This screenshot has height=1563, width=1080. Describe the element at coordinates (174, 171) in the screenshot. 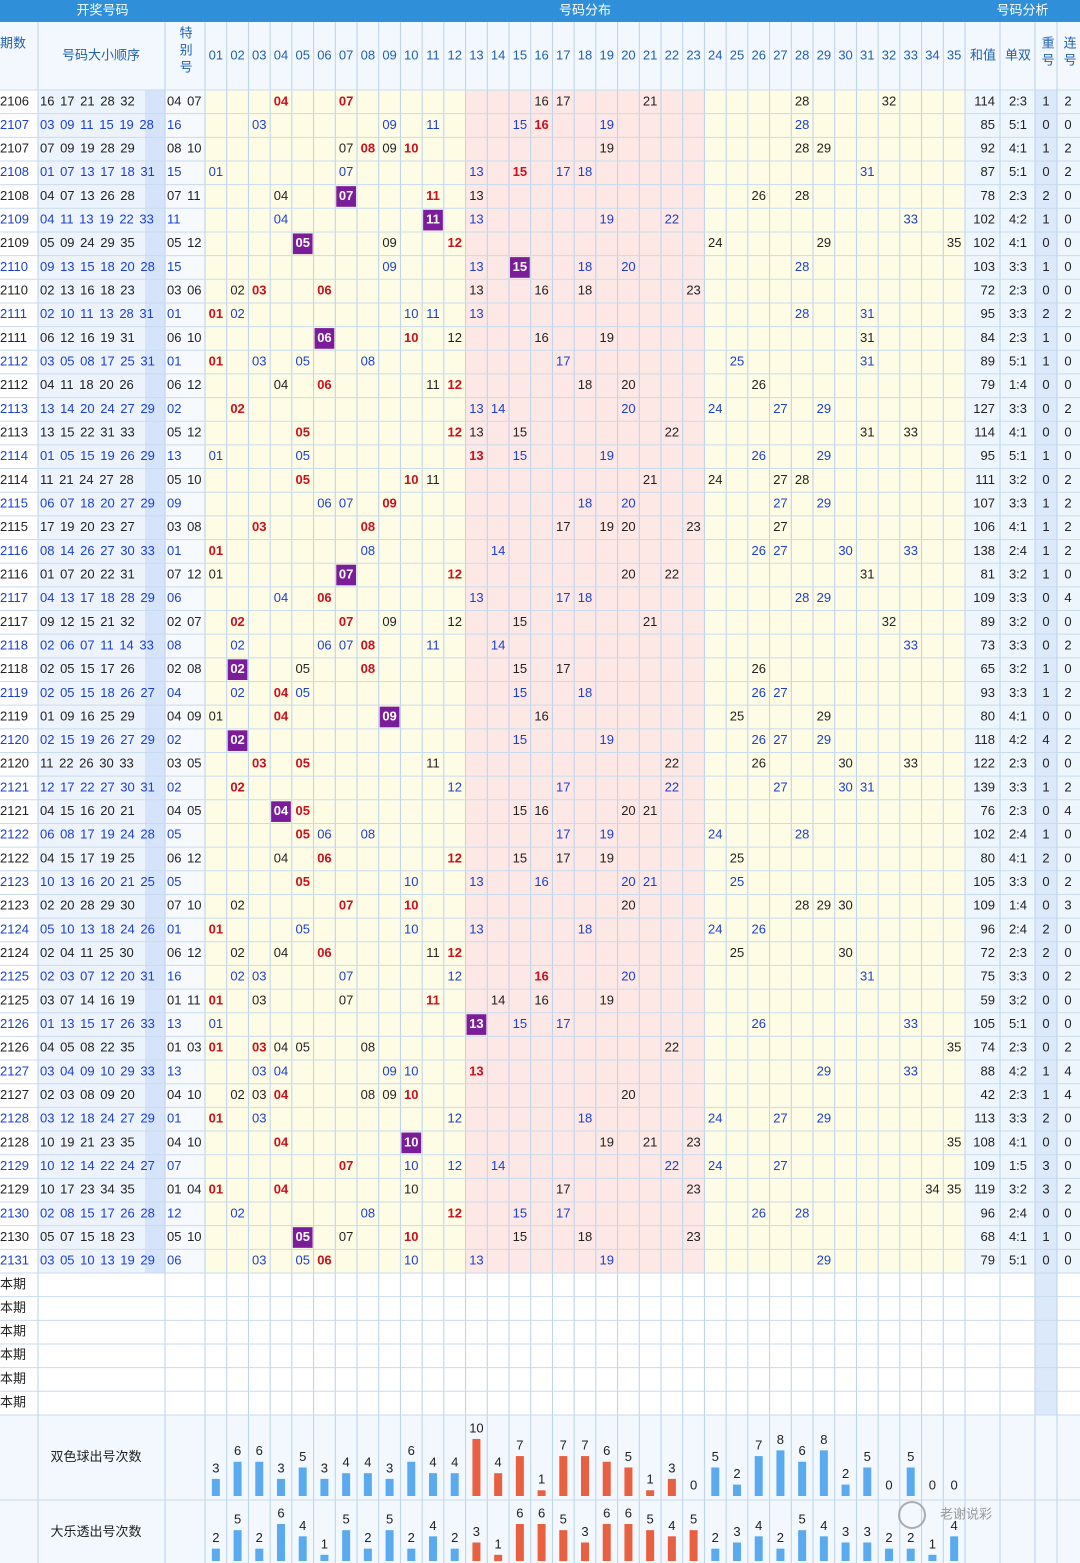

I see `special-number: 15` at that location.